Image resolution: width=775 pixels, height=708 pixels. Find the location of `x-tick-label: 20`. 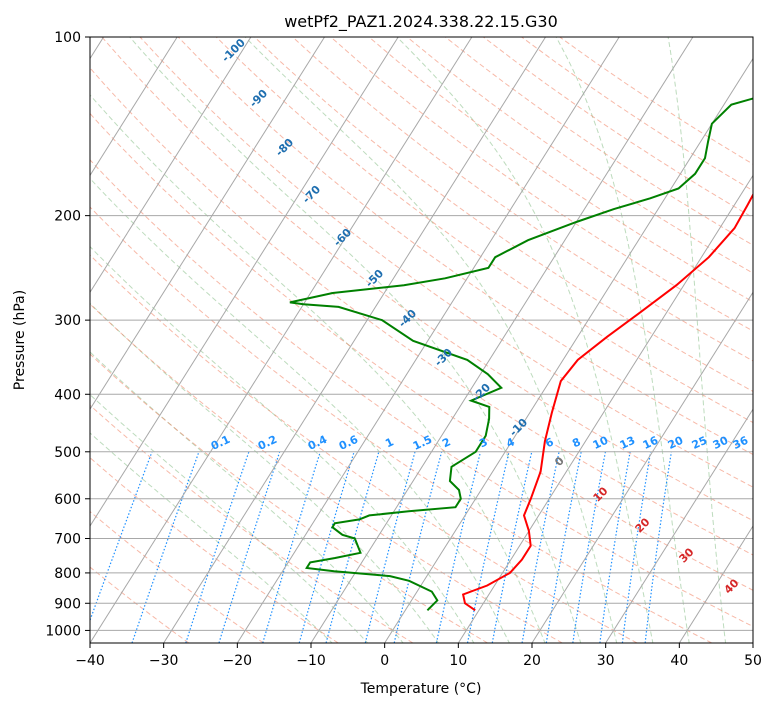

x-tick-label: 20 is located at coordinates (532, 661).